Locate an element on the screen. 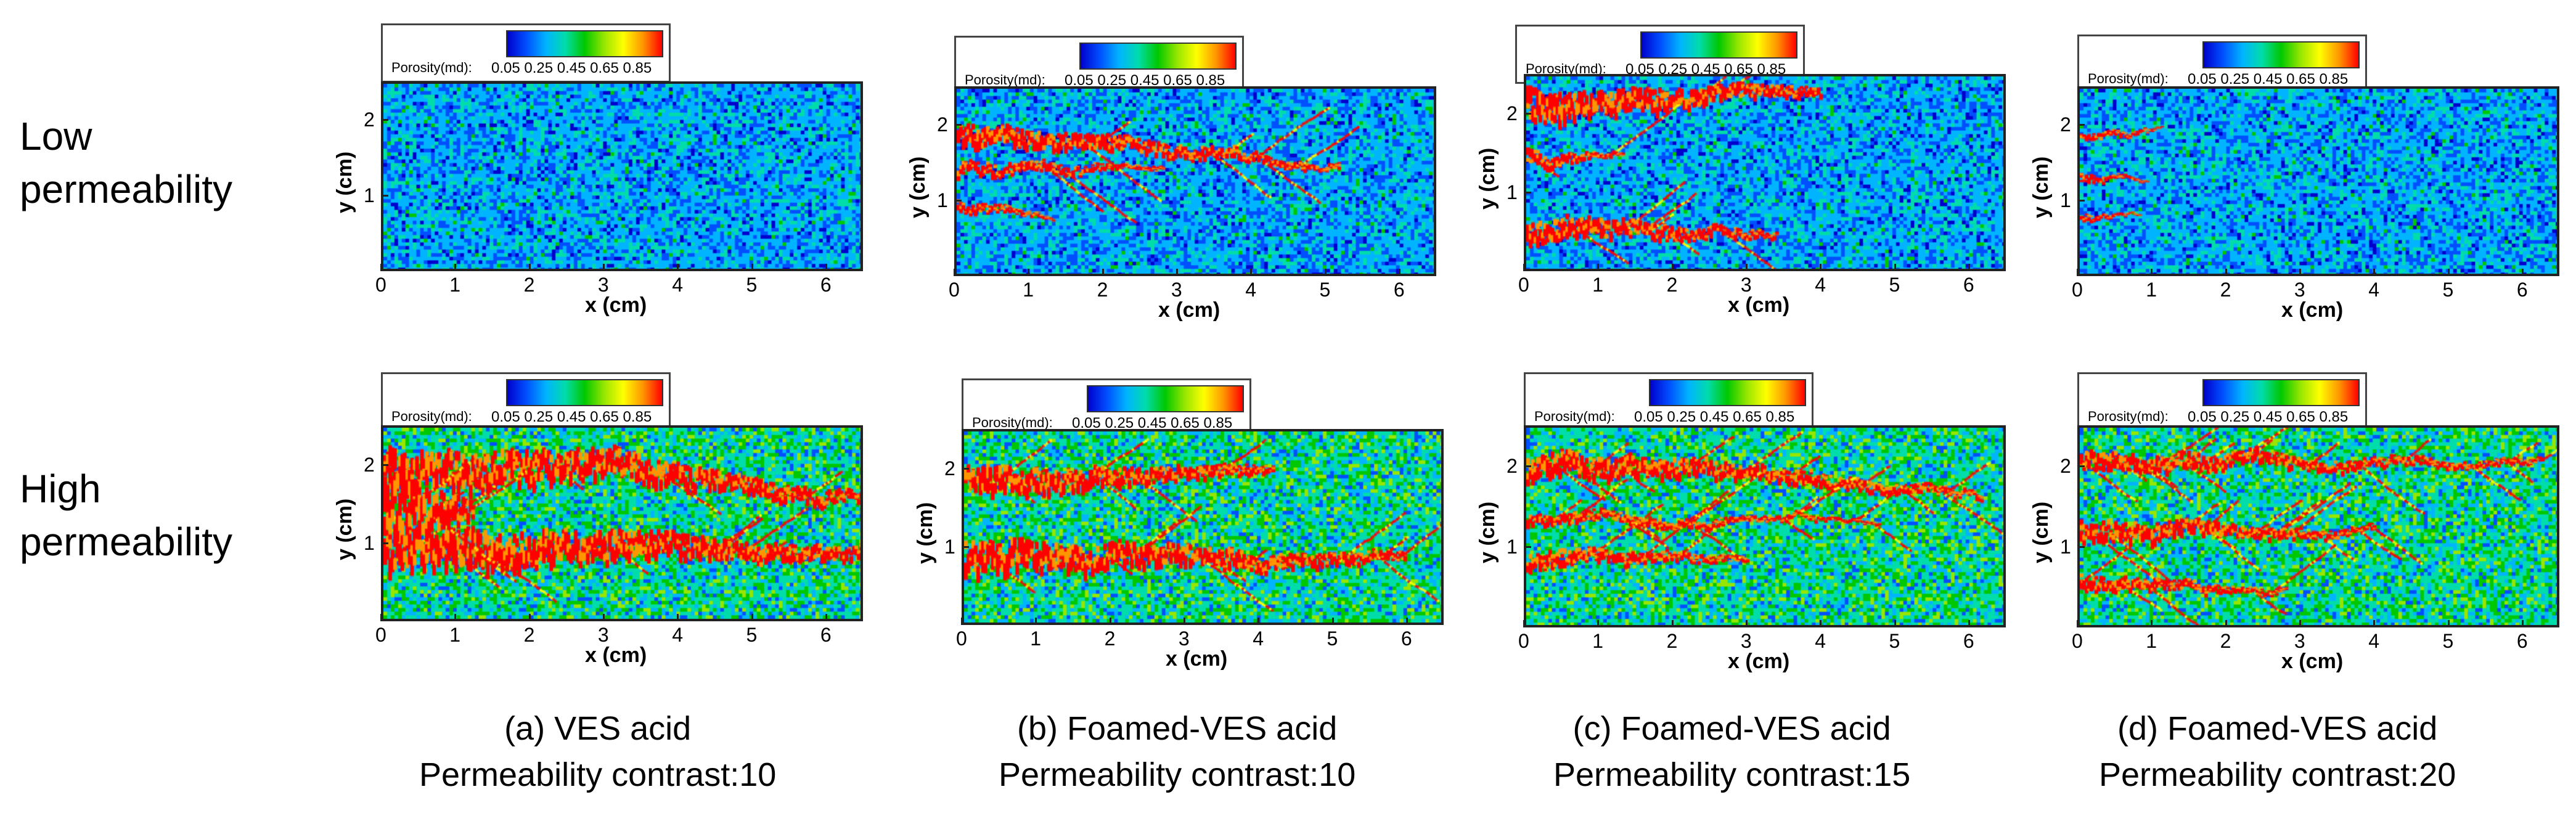 Image resolution: width=2576 pixels, height=829 pixels. row-label-high-line1: High is located at coordinates (60, 489).